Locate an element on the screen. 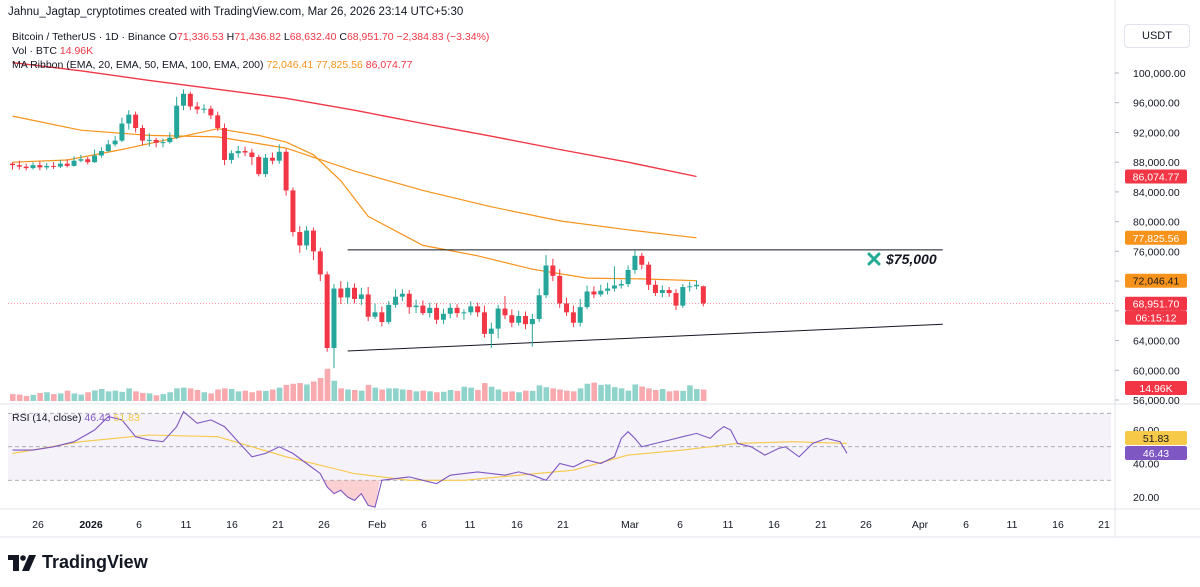  price-tick-label: 100,000.00 is located at coordinates (1159, 74).